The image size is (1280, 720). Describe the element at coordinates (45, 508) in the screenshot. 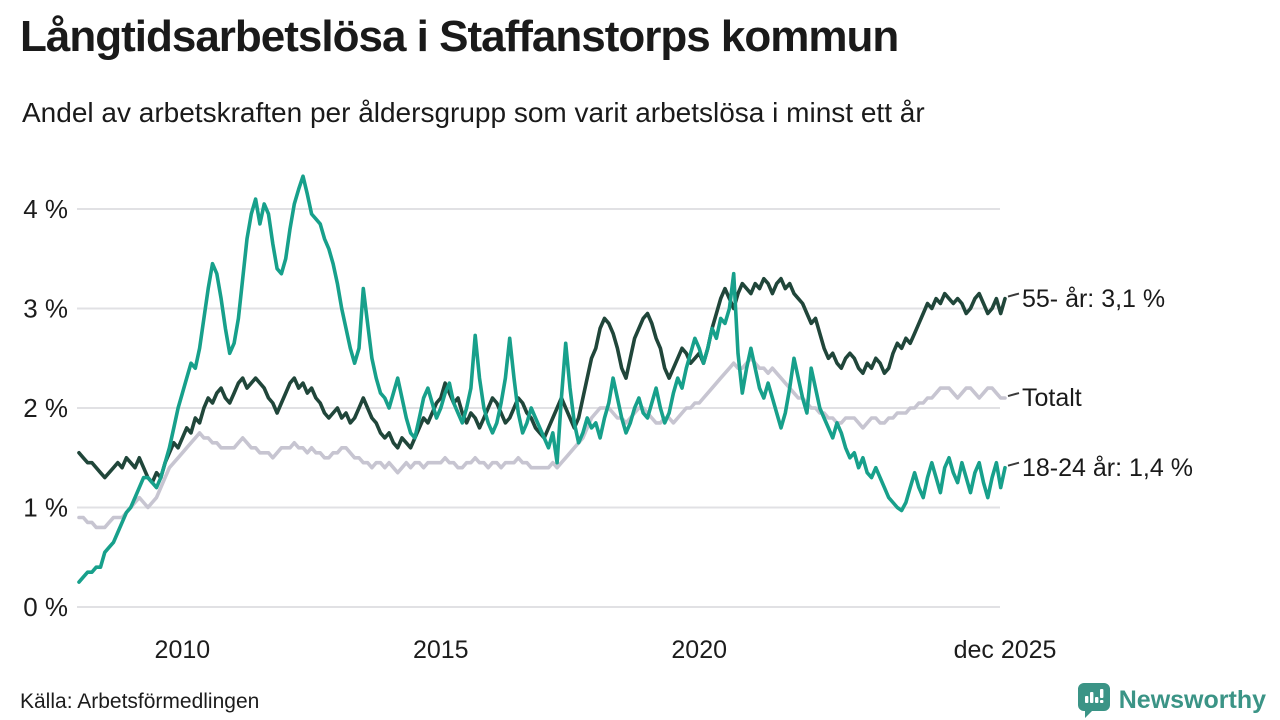

I see `y-tick-label: 1 %` at that location.